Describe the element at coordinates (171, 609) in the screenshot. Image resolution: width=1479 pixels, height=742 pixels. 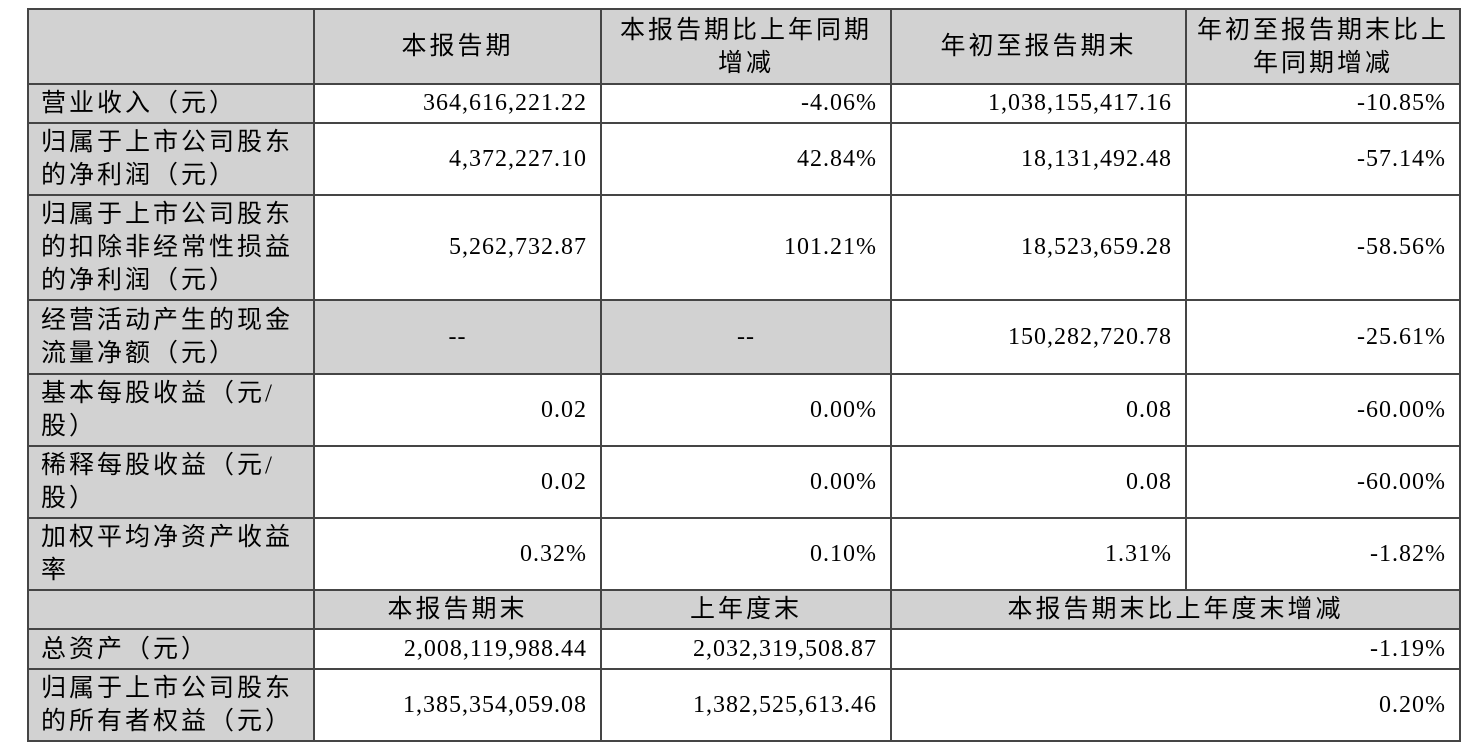
I see `subheader-cell-empty` at that location.